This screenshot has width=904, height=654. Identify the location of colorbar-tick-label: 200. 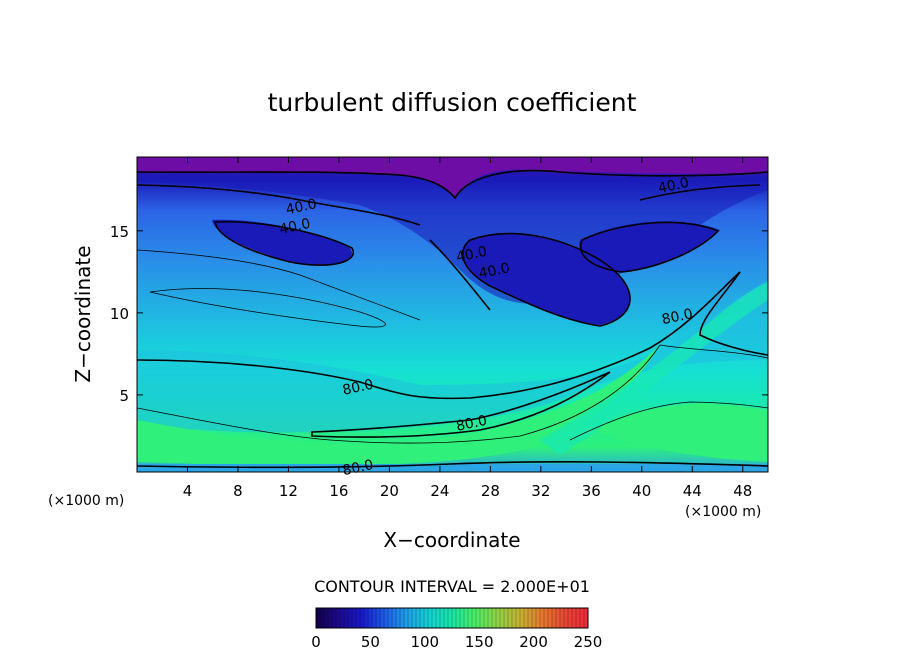
(533, 642).